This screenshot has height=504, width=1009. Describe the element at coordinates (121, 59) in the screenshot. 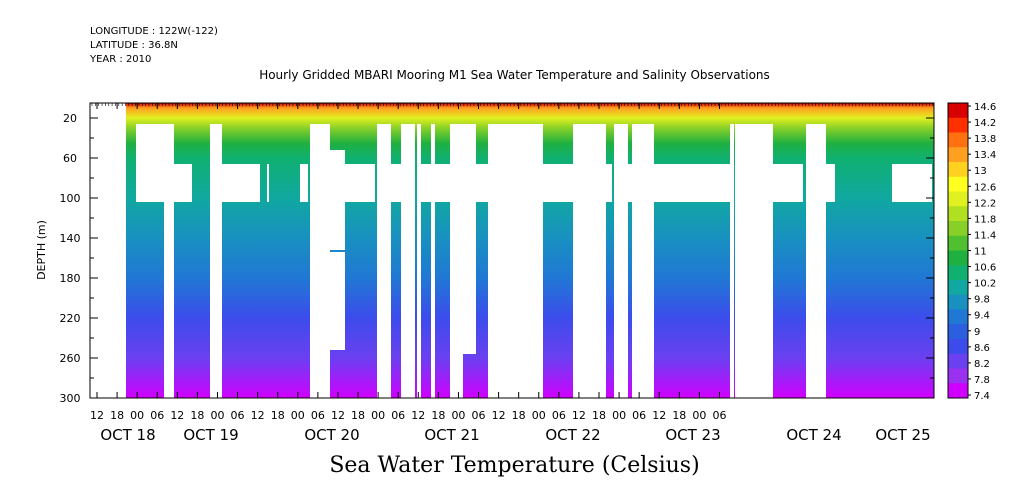

I see `year-label: YEAR : 2010` at that location.